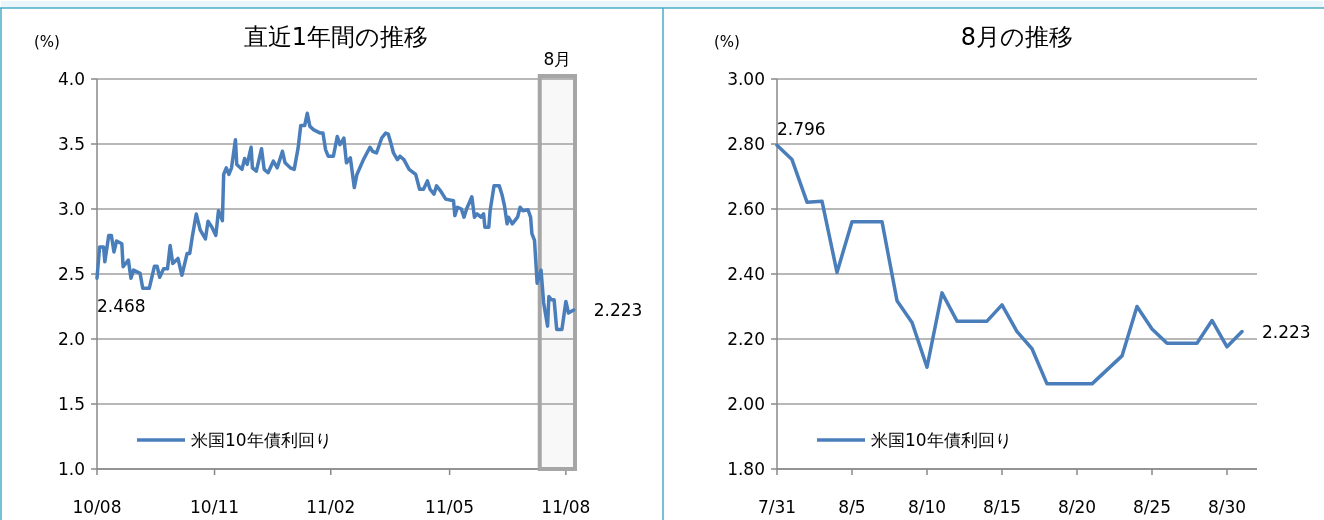 Image resolution: width=1324 pixels, height=520 pixels. I want to click on x-tick-label: 7/31, so click(777, 507).